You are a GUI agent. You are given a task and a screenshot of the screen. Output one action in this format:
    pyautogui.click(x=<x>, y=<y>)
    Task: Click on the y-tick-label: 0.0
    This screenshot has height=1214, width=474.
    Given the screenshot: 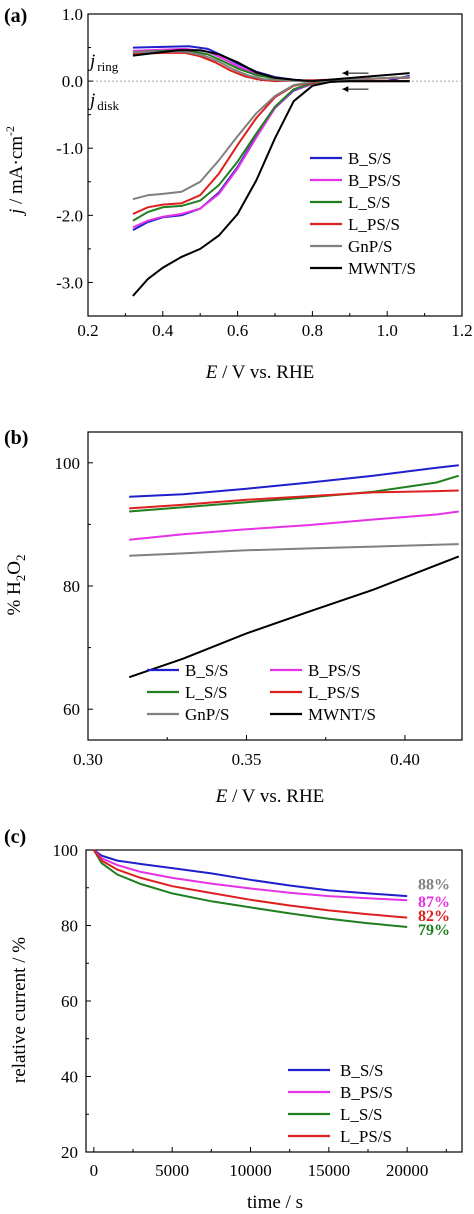 What is the action you would take?
    pyautogui.click(x=72, y=81)
    